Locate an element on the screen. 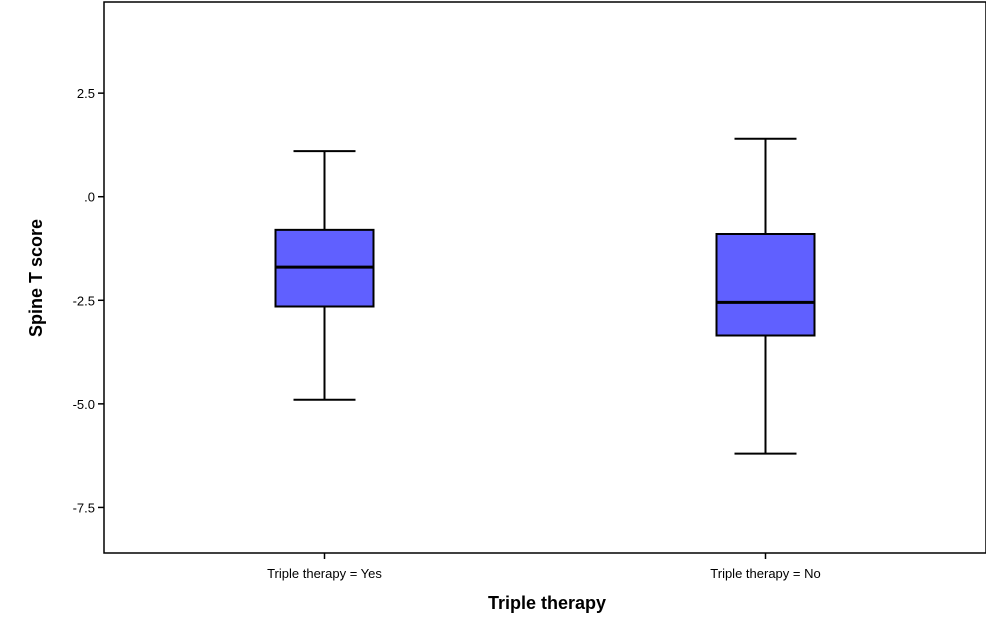 The image size is (986, 635). iqr-box is located at coordinates (765, 285).